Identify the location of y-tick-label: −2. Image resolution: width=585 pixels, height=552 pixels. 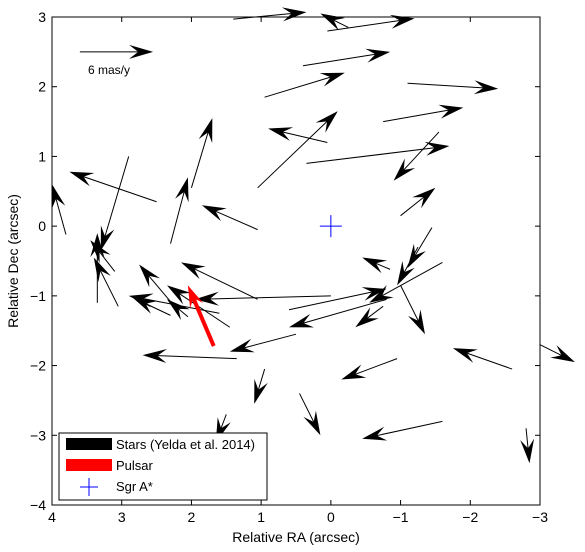
(38, 366).